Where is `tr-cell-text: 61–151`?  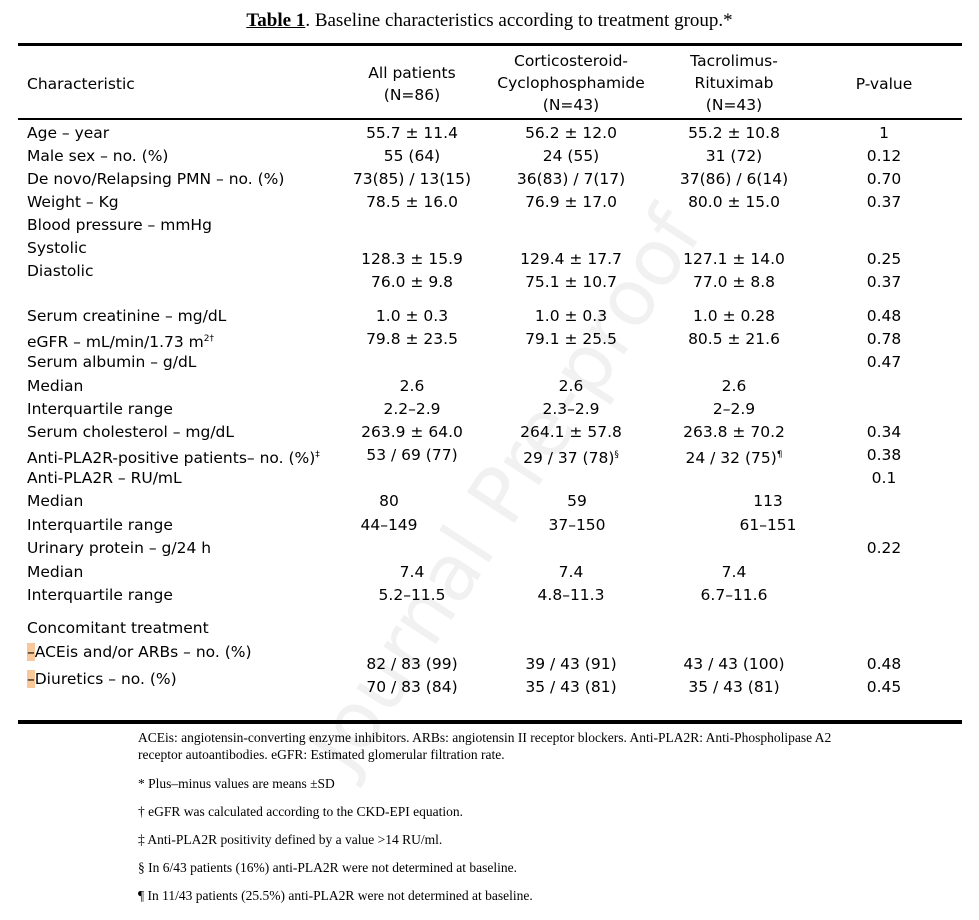
tr-cell-text: 61–151 is located at coordinates (768, 525).